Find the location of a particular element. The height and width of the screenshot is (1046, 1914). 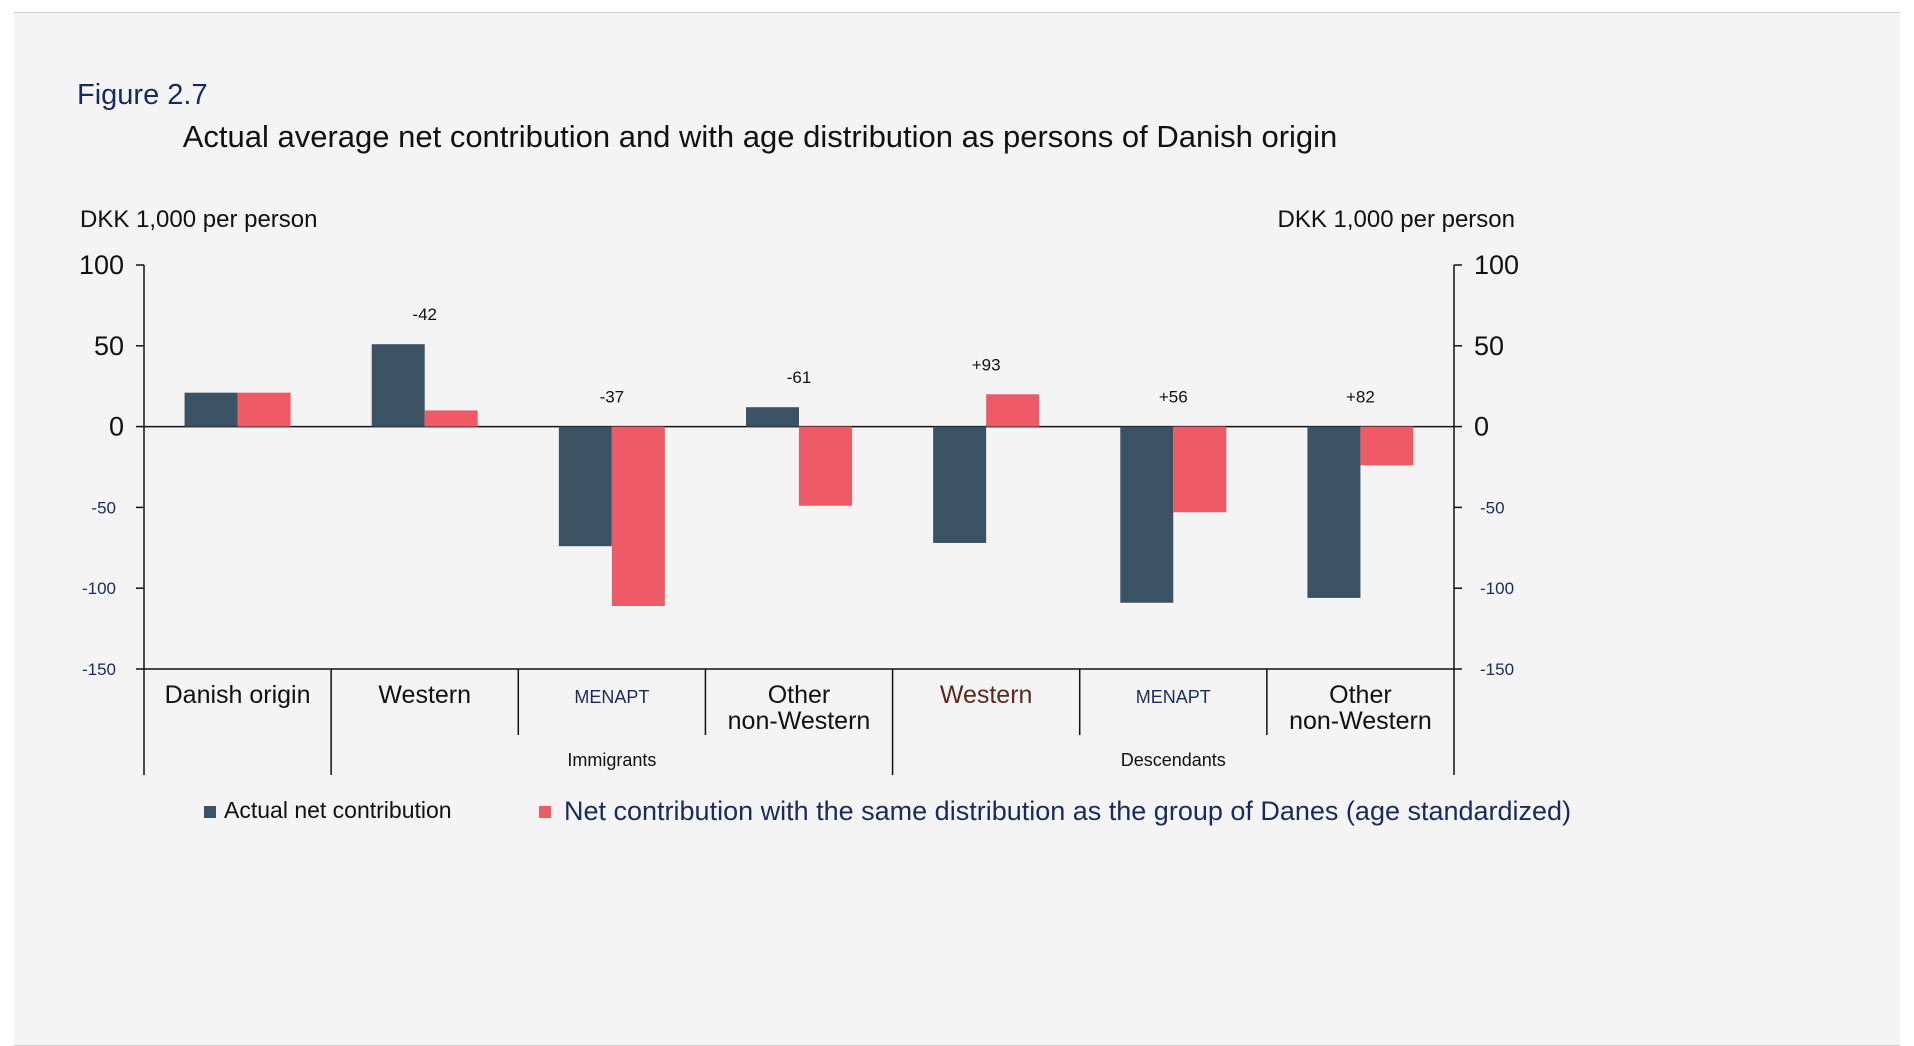

x-category-label: Danish origin is located at coordinates (238, 695).